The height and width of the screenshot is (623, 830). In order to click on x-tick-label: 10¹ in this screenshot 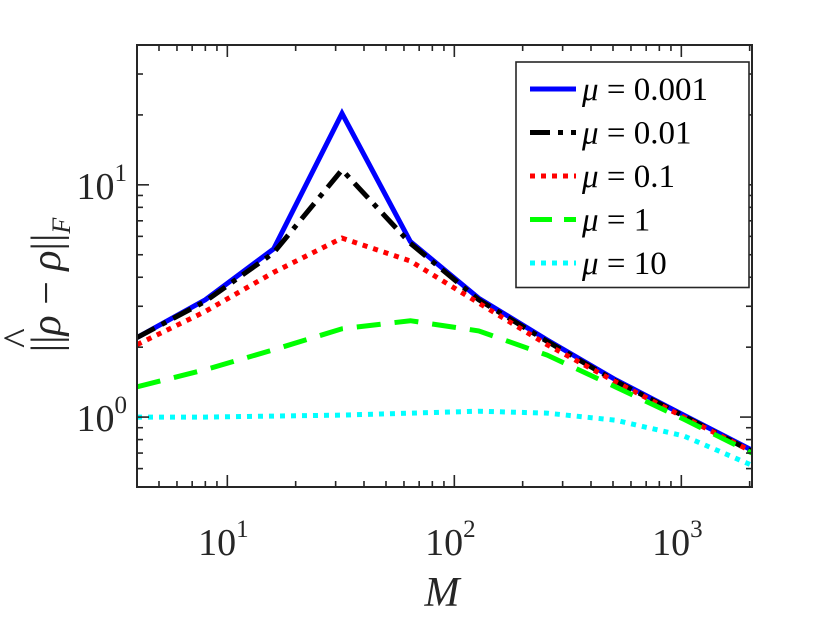, I will do `click(223, 540)`.